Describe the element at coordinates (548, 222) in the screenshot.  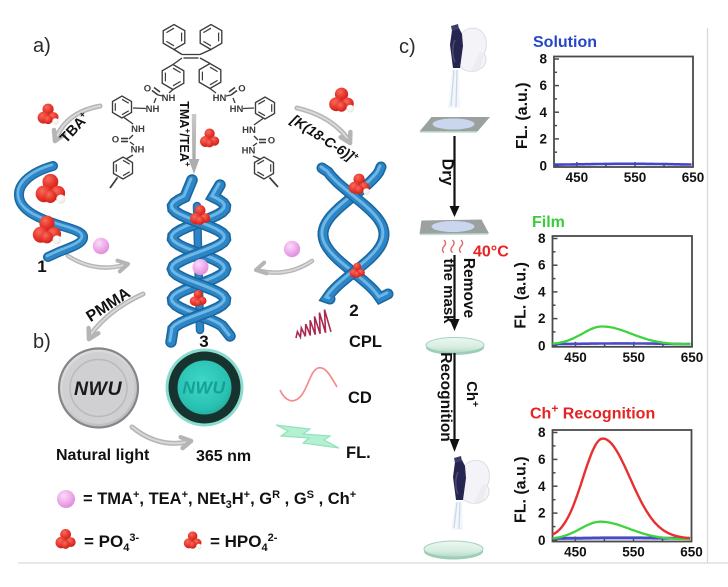
I see `svg-text: Film` at that location.